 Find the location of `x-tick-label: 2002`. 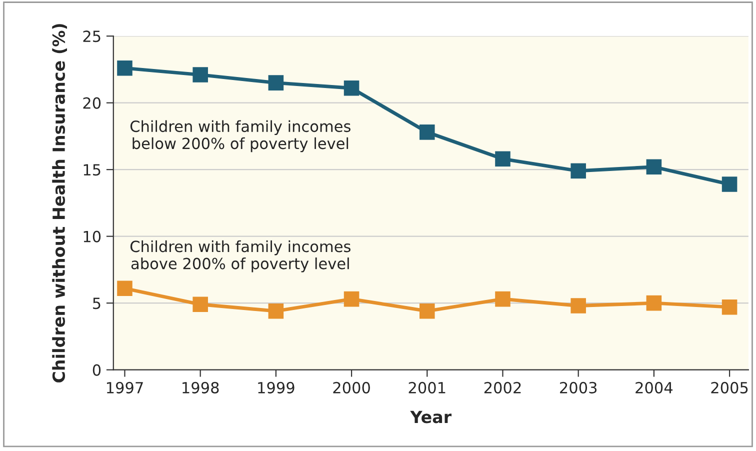

x-tick-label: 2002 is located at coordinates (502, 388).